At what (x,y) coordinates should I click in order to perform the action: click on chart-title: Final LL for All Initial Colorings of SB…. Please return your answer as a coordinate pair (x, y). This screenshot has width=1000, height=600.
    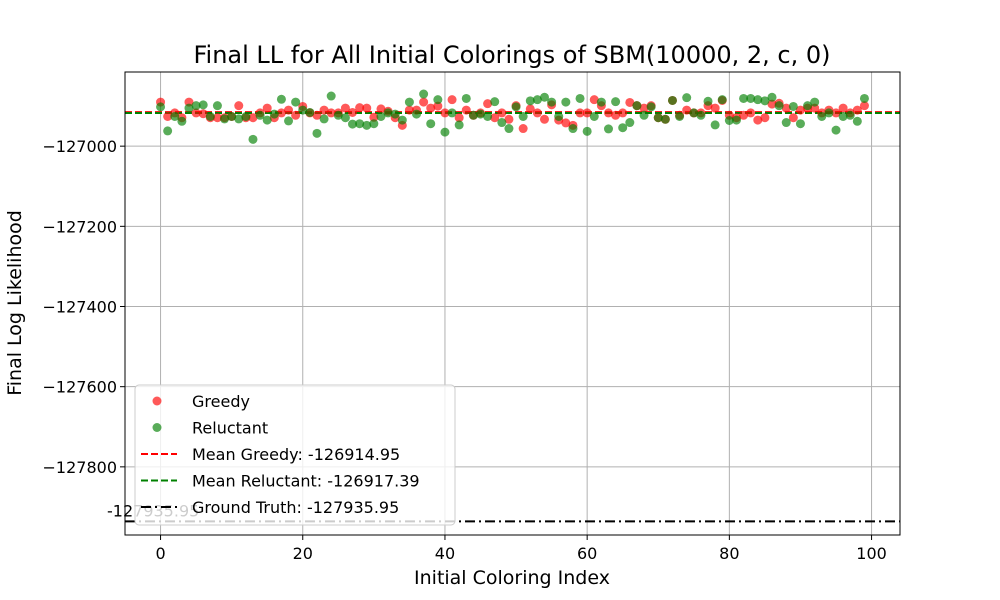
    Looking at the image, I should click on (511, 55).